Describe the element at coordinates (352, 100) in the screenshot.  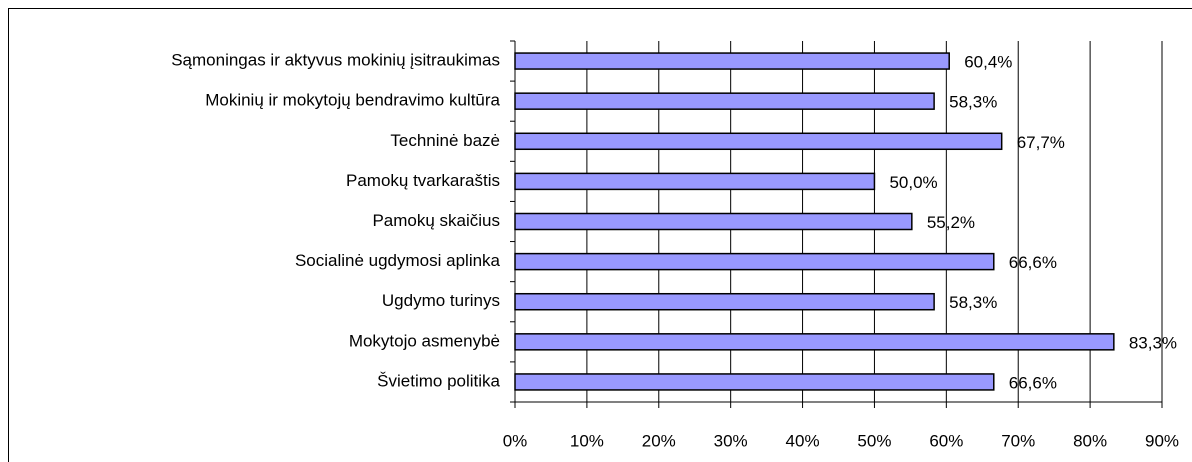
I see `y-tick-label: Mokinių ir mokytojų bendravimo kultūra` at that location.